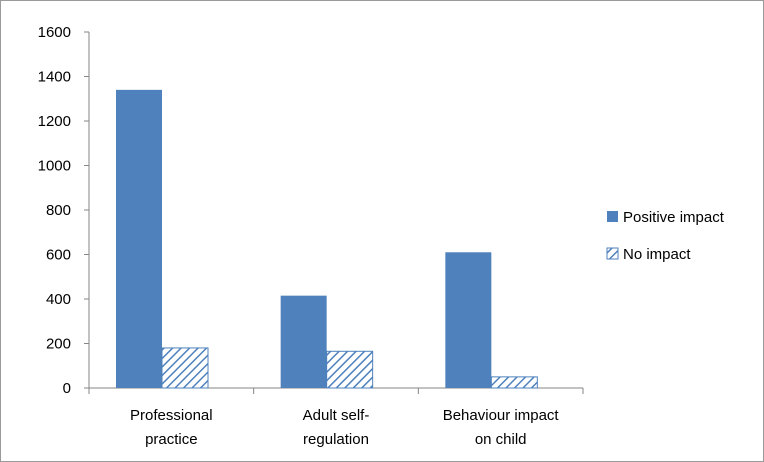  Describe the element at coordinates (501, 439) in the screenshot. I see `x-tick-label: on child` at that location.